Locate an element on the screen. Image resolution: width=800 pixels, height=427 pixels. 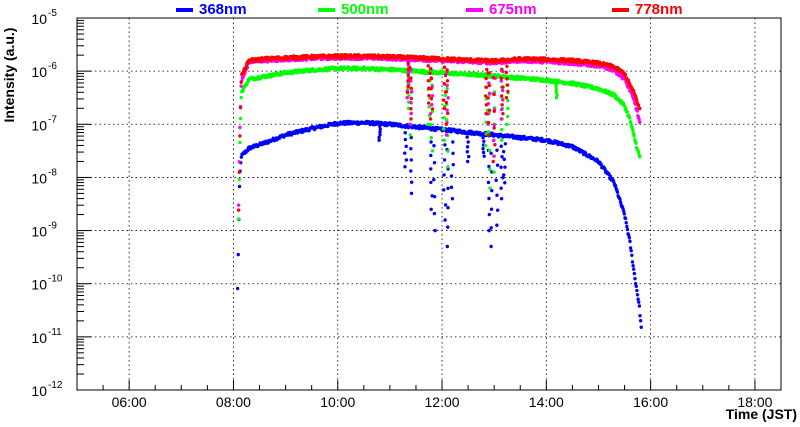
y-tick-exponent: -5 is located at coordinates (52, 13).